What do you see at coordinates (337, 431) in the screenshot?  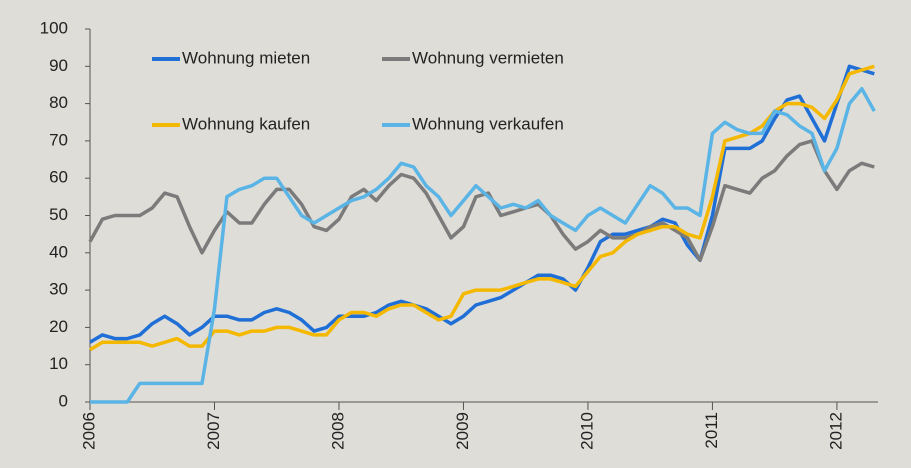 I see `x-tick-label: 2008` at bounding box center [337, 431].